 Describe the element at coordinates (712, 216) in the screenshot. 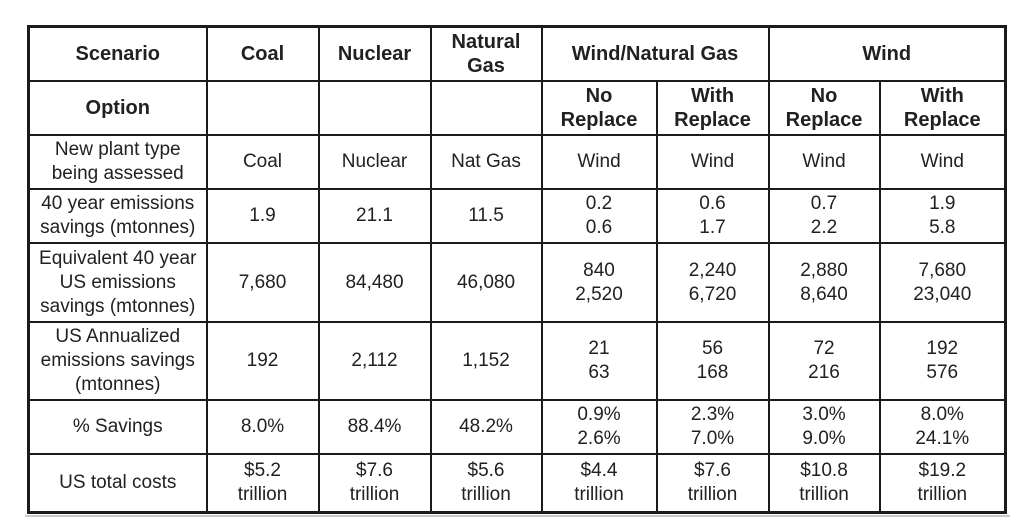

I see `table-cell: 0.6 1.7` at that location.